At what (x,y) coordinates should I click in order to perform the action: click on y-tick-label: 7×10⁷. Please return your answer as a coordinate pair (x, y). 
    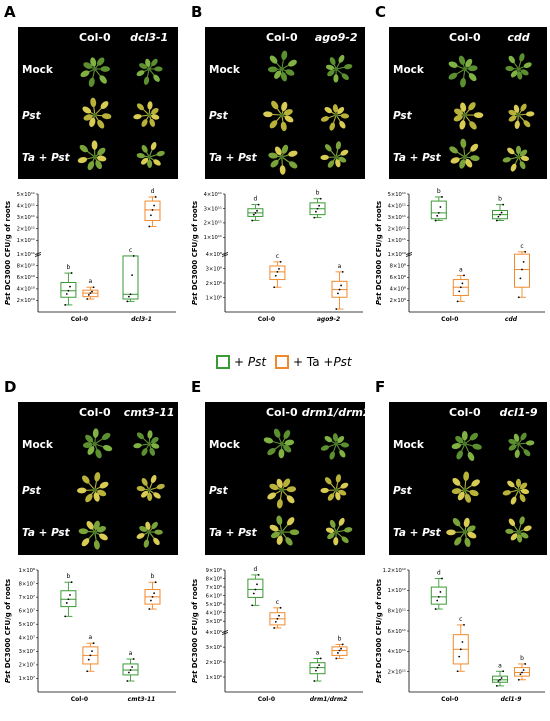
    Looking at the image, I should click on (27, 598).